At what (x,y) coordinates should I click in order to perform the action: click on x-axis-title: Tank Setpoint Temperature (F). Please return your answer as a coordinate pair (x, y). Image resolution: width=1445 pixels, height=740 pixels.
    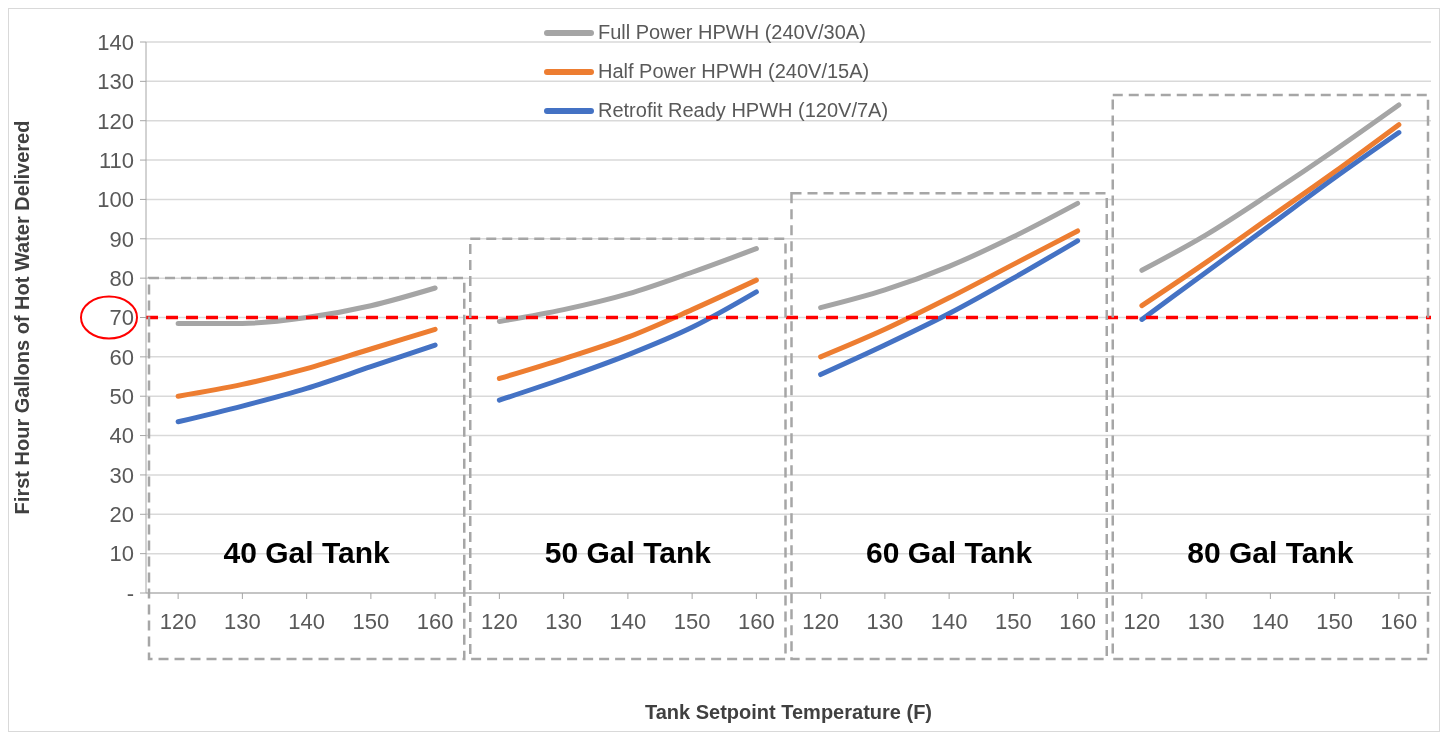
    Looking at the image, I should click on (788, 712).